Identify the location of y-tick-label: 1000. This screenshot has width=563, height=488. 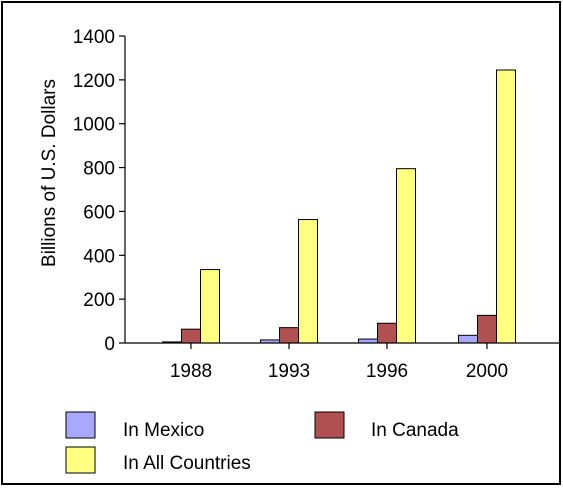
(94, 125).